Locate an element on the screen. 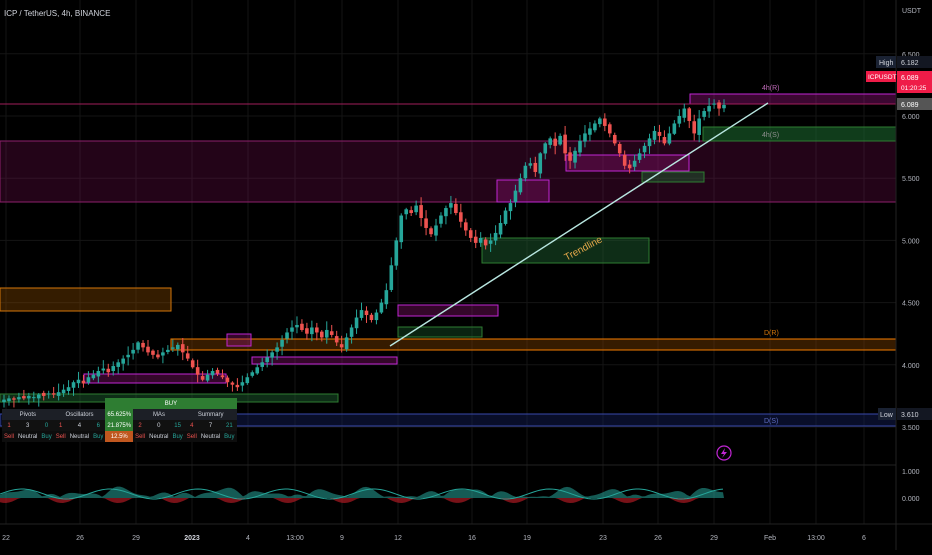  row_counts-cell: 2 is located at coordinates (140, 425).